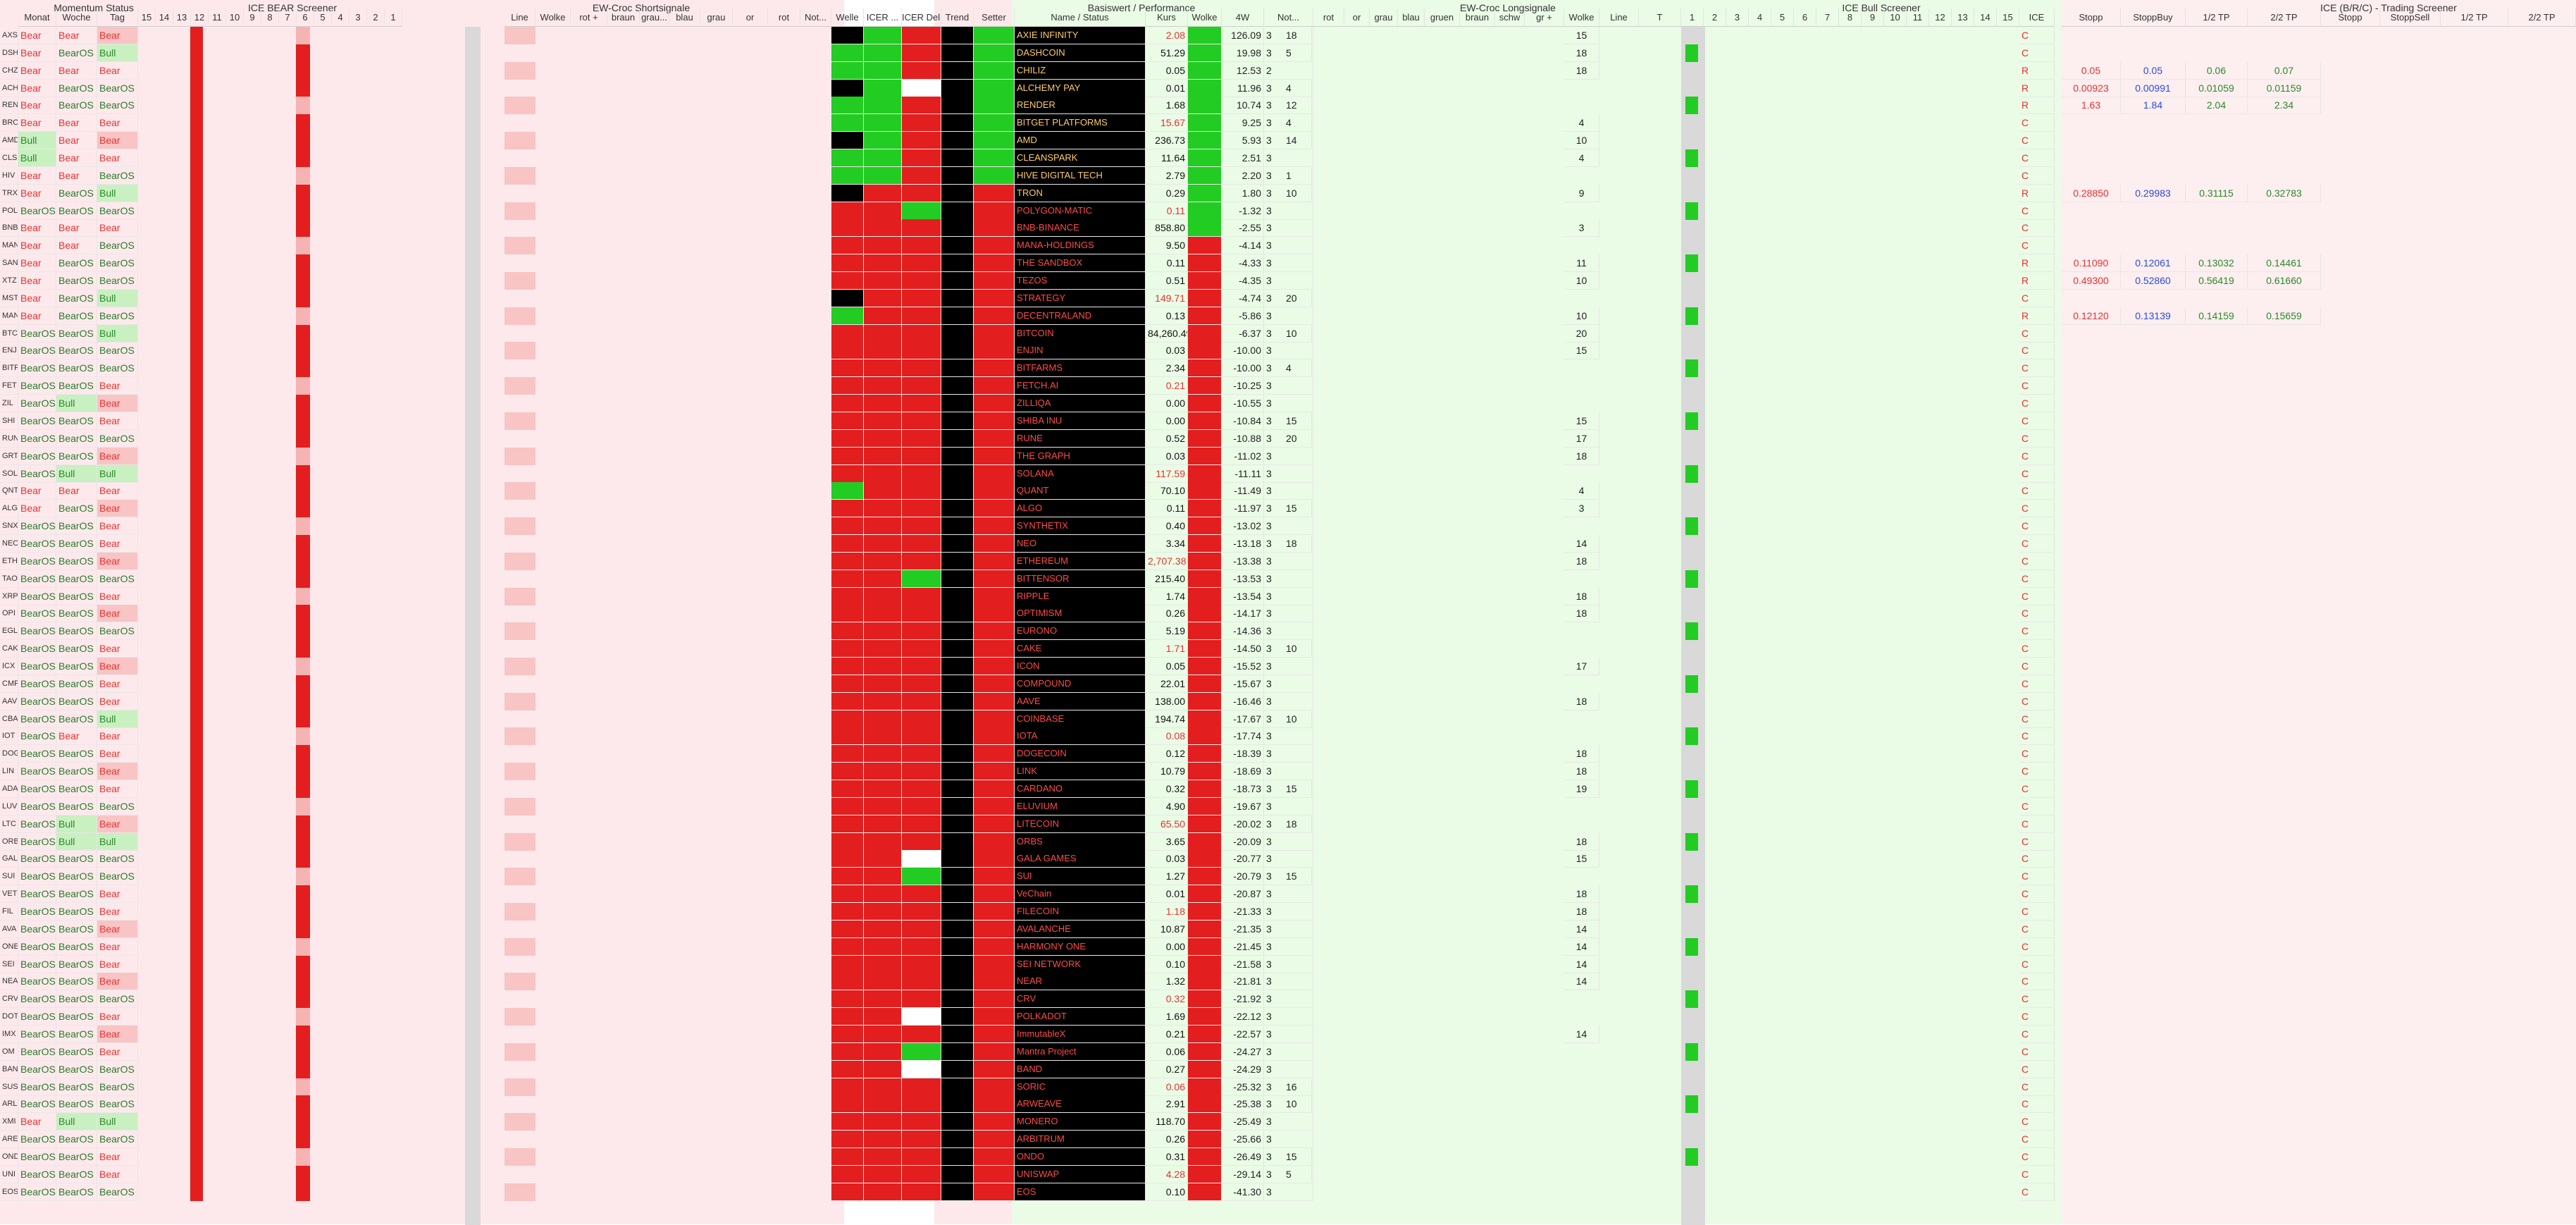 The height and width of the screenshot is (1225, 2576). I want to click on ew-short-header-2: rot +, so click(589, 17).